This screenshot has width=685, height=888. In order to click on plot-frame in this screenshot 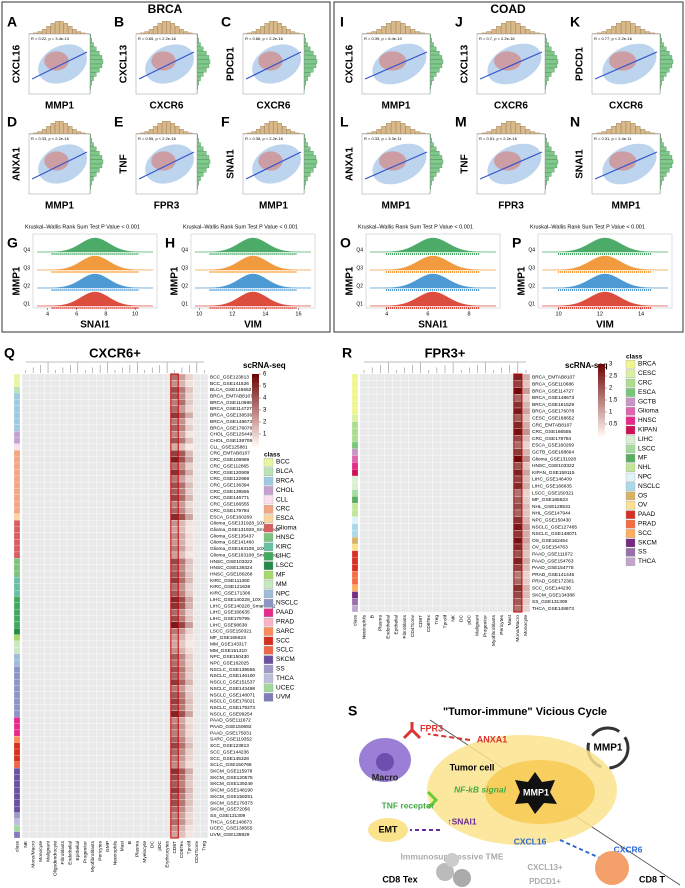, I will do `click(396, 164)`.